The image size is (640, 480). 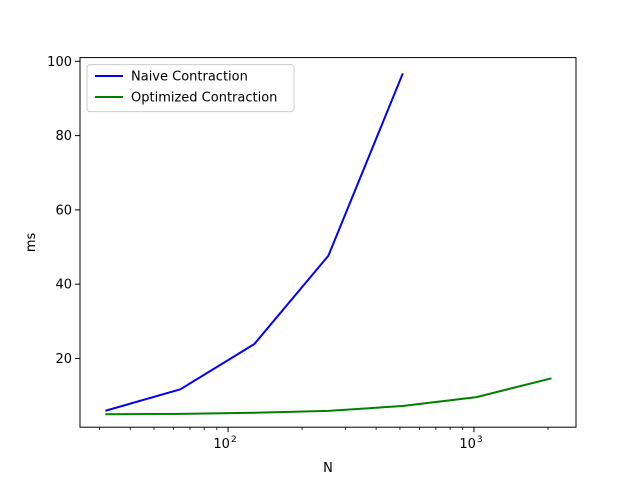 I want to click on legend-box, so click(x=190, y=88).